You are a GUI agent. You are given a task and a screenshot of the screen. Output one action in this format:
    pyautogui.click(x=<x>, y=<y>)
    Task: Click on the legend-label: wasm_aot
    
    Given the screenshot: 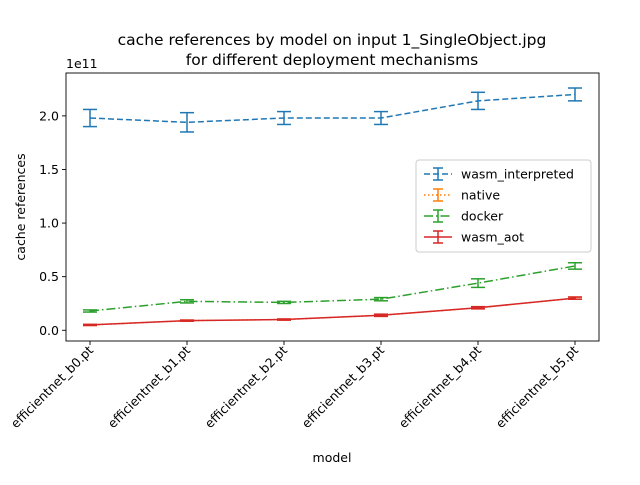 What is the action you would take?
    pyautogui.click(x=492, y=237)
    